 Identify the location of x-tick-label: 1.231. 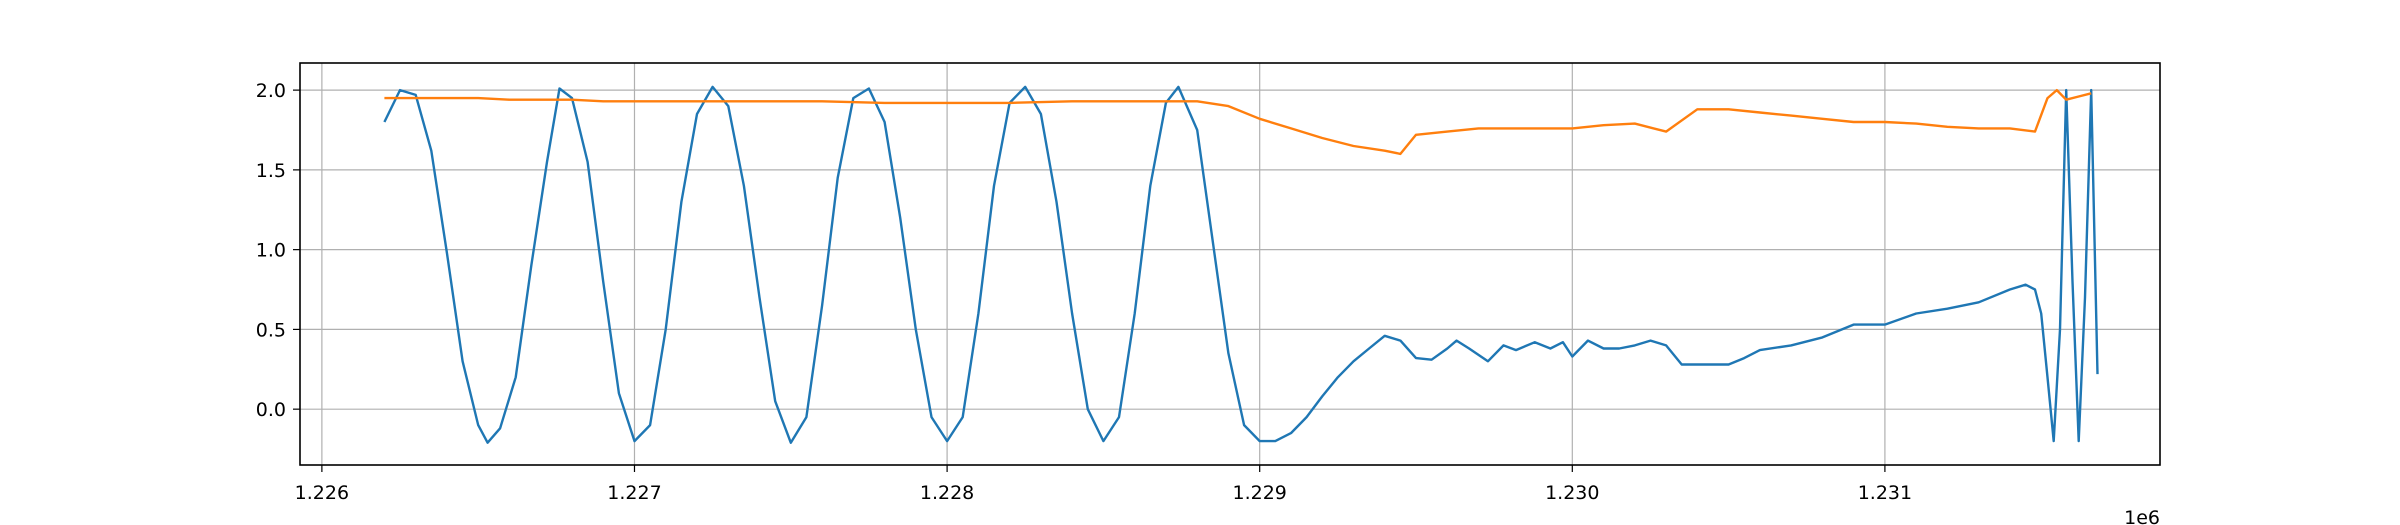
(1885, 493).